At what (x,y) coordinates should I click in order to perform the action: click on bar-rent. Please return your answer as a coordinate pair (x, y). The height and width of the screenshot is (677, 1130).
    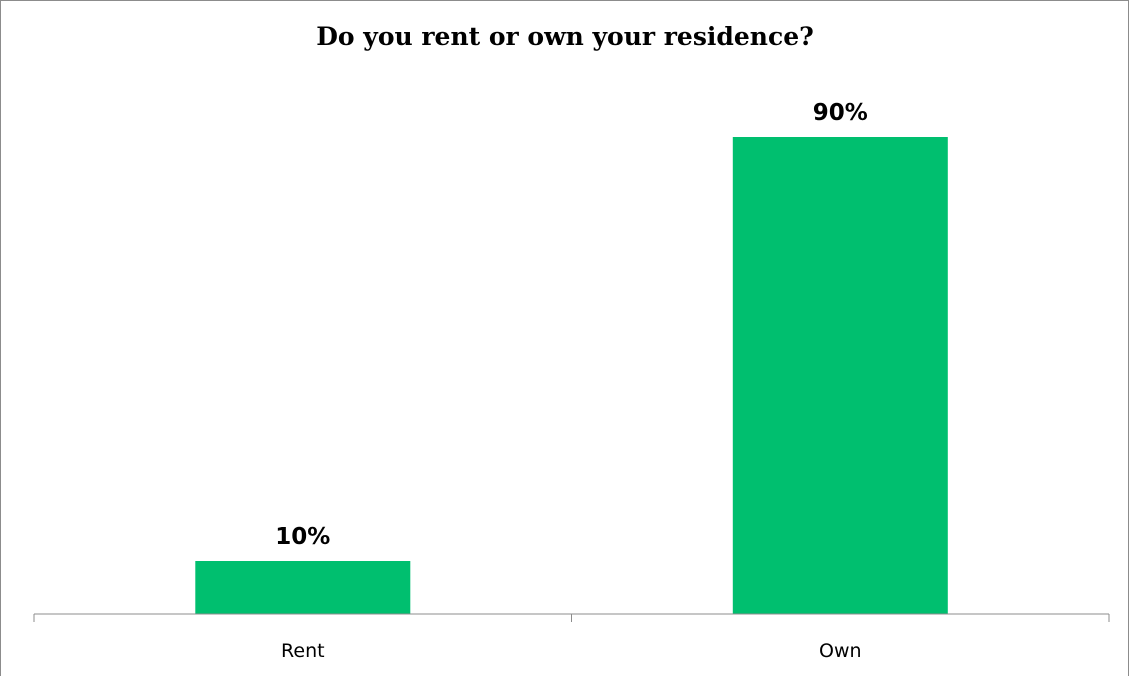
    Looking at the image, I should click on (303, 587).